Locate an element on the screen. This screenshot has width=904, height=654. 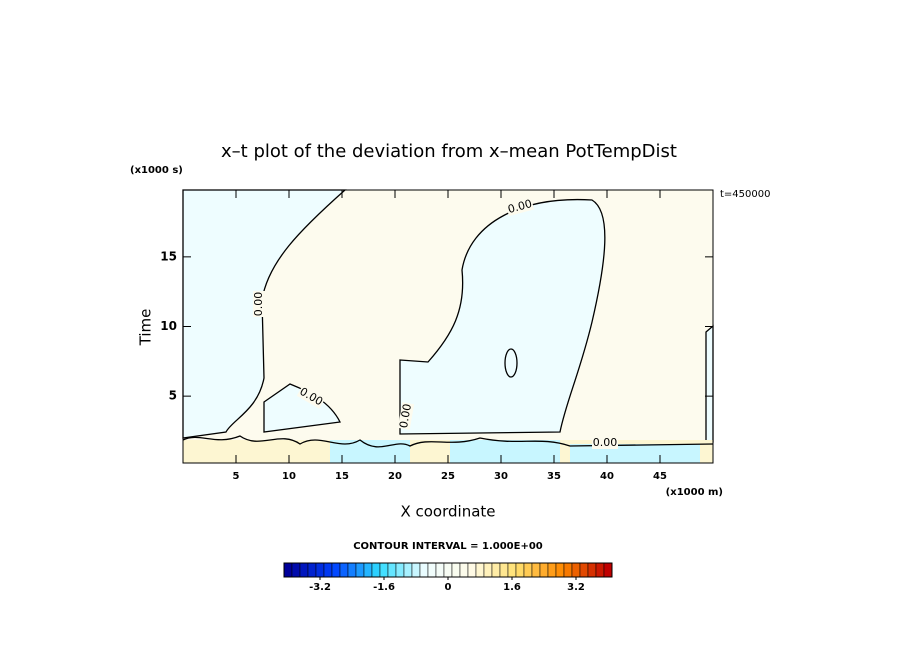
colorbar-tick-label: -1.6 is located at coordinates (384, 587).